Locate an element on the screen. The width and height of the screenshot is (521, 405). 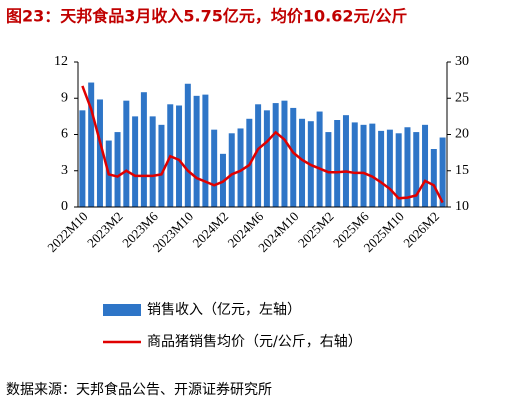
source-note: 数据来源：天邦食品公告、开源证券研究所 is located at coordinates (139, 389).